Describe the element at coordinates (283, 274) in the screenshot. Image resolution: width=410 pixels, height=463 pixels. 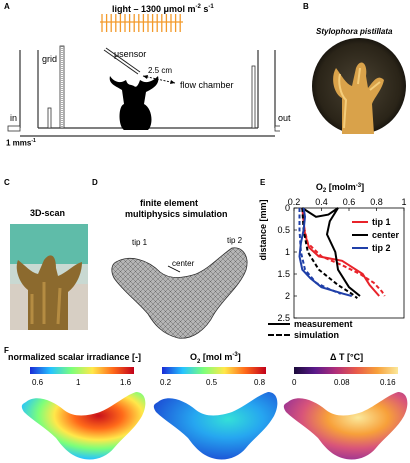
I see `y-tick-label: 1.5` at that location.